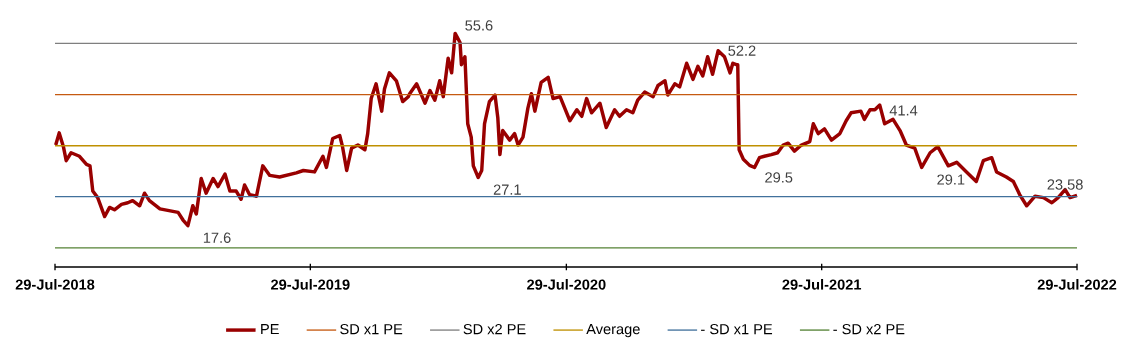  I want to click on x-tick-label: 29-Jul-2021, so click(822, 284).